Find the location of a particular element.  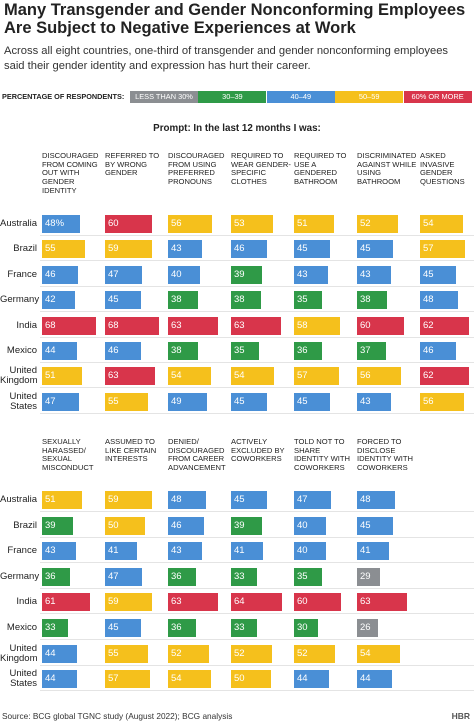

value-label: 33 is located at coordinates (239, 576).